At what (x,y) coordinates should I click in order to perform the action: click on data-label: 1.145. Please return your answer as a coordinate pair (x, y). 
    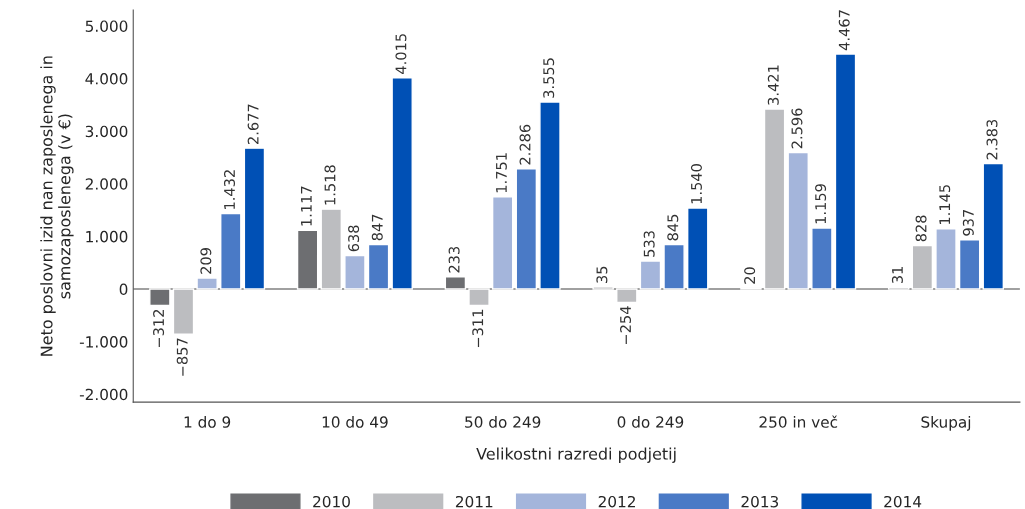
    Looking at the image, I should click on (945, 205).